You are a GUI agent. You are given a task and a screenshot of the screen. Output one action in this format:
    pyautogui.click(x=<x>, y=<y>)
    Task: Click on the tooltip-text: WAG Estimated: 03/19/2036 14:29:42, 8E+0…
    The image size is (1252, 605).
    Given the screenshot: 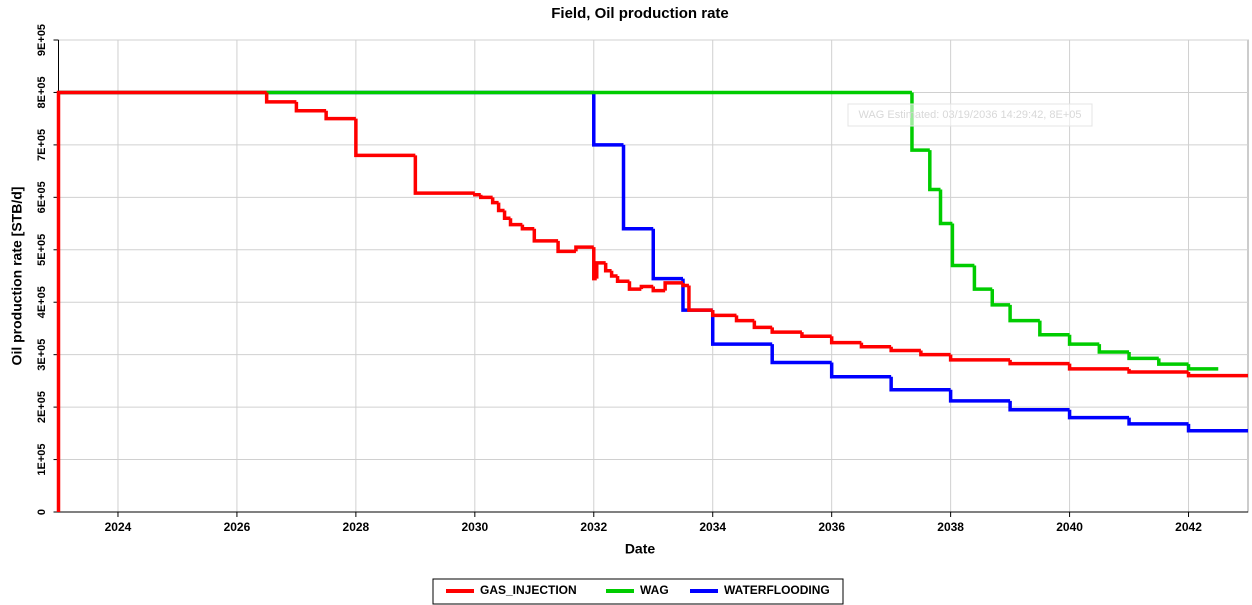 What is the action you would take?
    pyautogui.click(x=969, y=115)
    